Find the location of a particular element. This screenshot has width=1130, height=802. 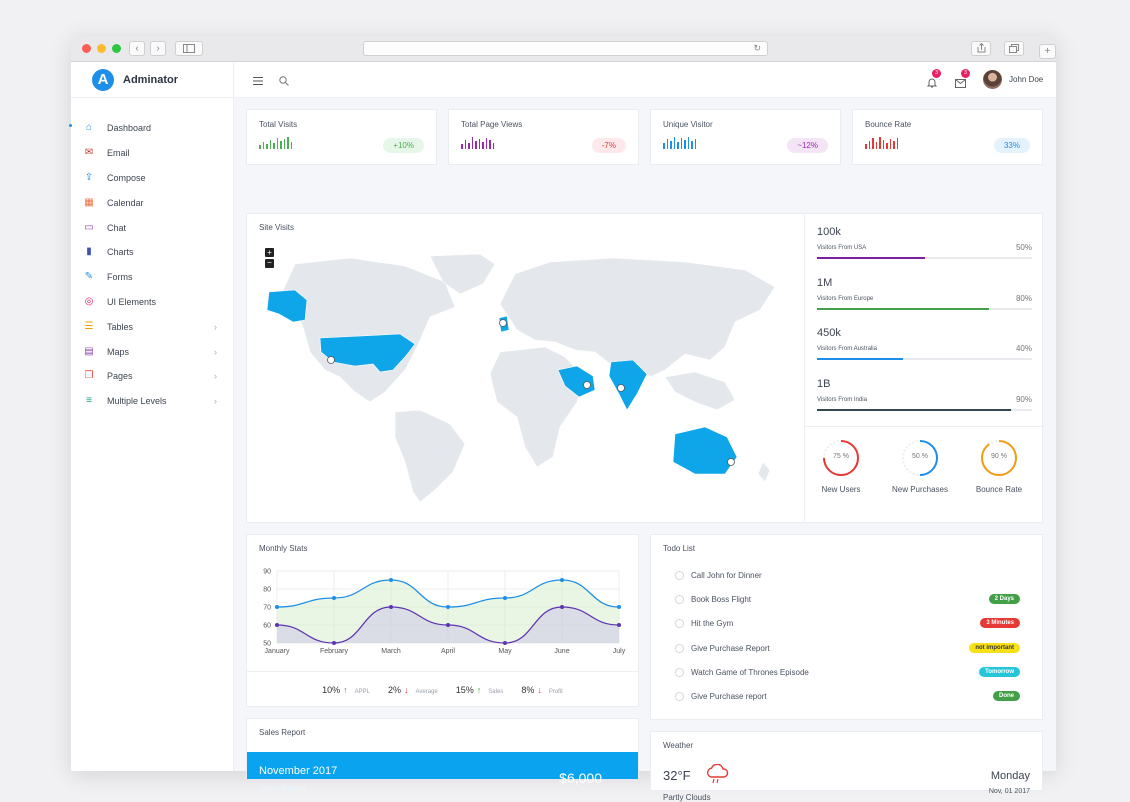

stat-title: Unique Visitor is located at coordinates (688, 124).